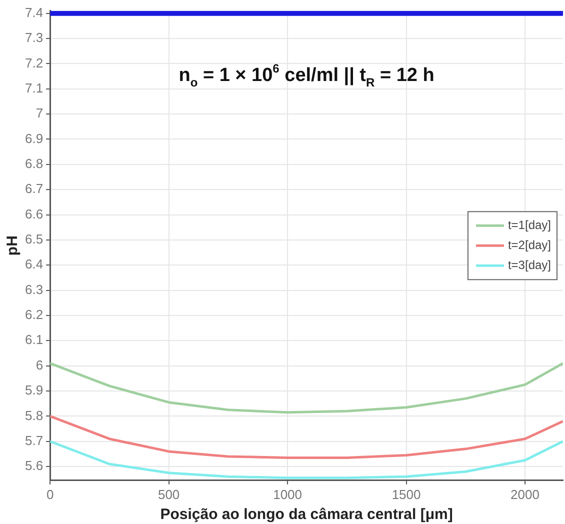 The width and height of the screenshot is (565, 524). Describe the element at coordinates (34, 62) in the screenshot. I see `y-tick-label: 7.2` at that location.